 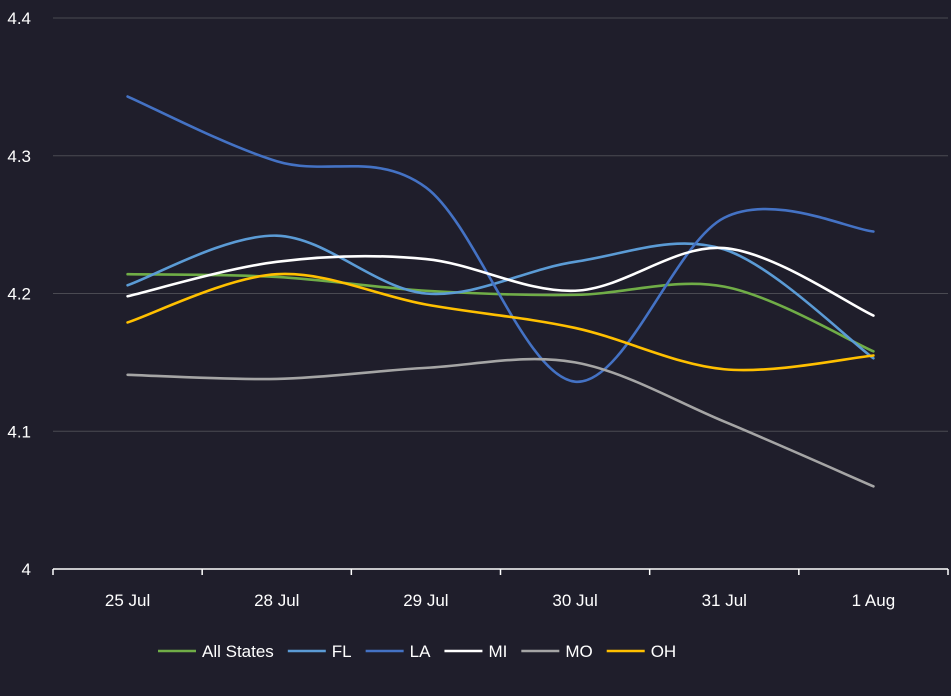 I want to click on y-axis-tick-labels: 4 4.1 4.2 4.3 4.4, so click(x=19, y=294).